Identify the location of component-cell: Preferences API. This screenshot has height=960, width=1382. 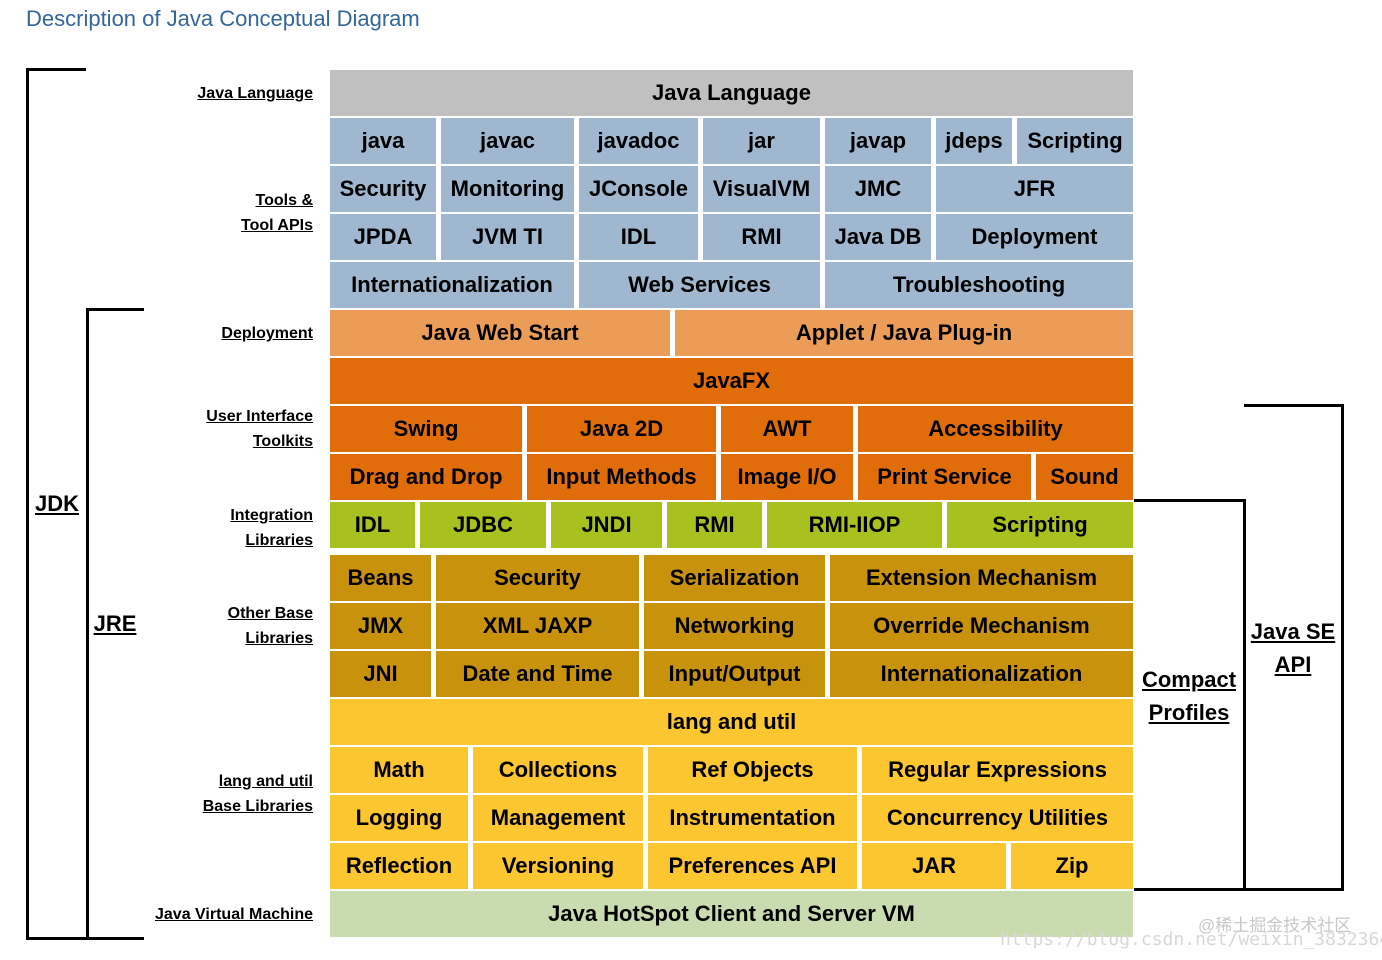
(752, 866).